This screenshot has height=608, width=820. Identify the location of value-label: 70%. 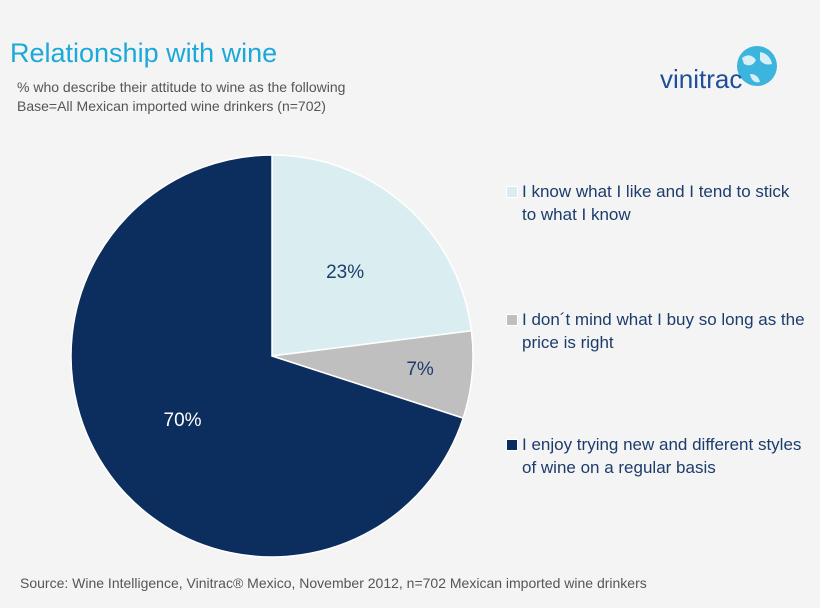
(183, 420).